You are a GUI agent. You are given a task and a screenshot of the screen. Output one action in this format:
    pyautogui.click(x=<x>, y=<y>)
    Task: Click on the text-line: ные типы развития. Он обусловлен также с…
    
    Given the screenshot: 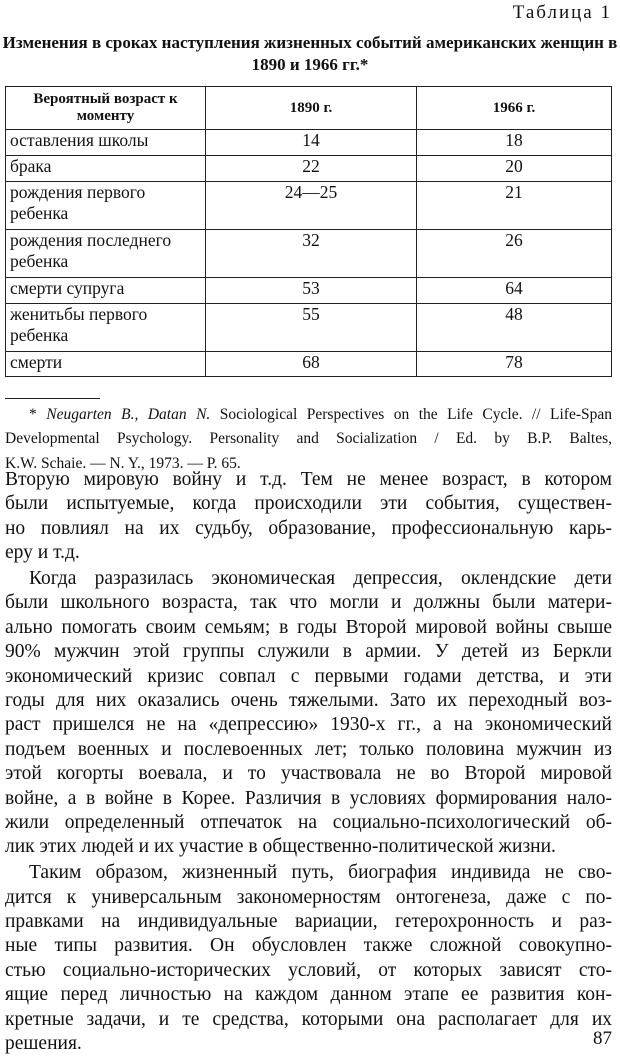 What is the action you would take?
    pyautogui.click(x=308, y=946)
    